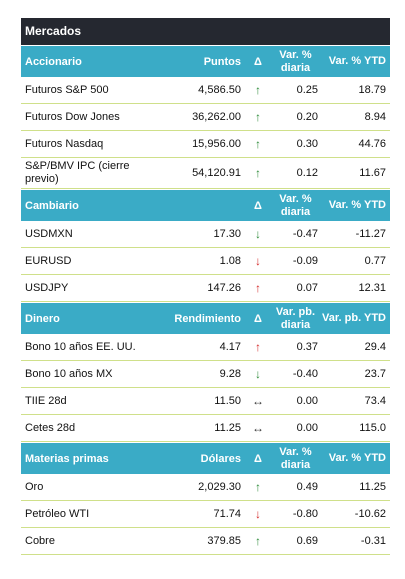 The height and width of the screenshot is (579, 405). What do you see at coordinates (305, 374) in the screenshot?
I see `row-var-daily: -0.40` at bounding box center [305, 374].